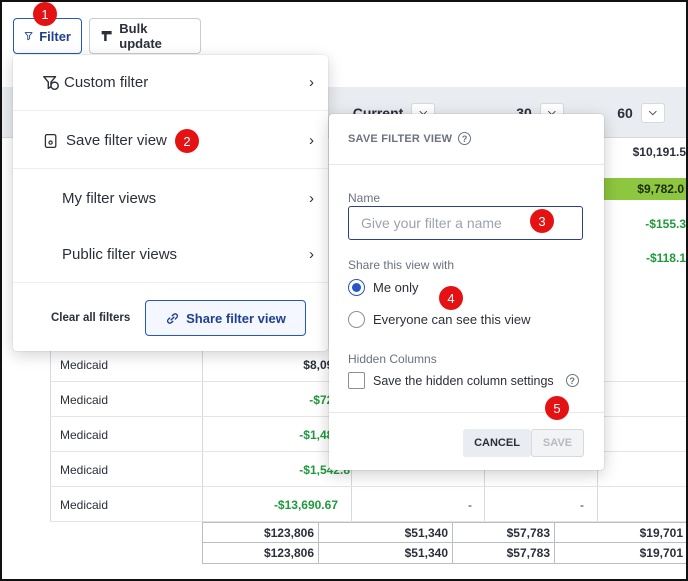  I want to click on amount-cell-60: -, so click(582, 504).